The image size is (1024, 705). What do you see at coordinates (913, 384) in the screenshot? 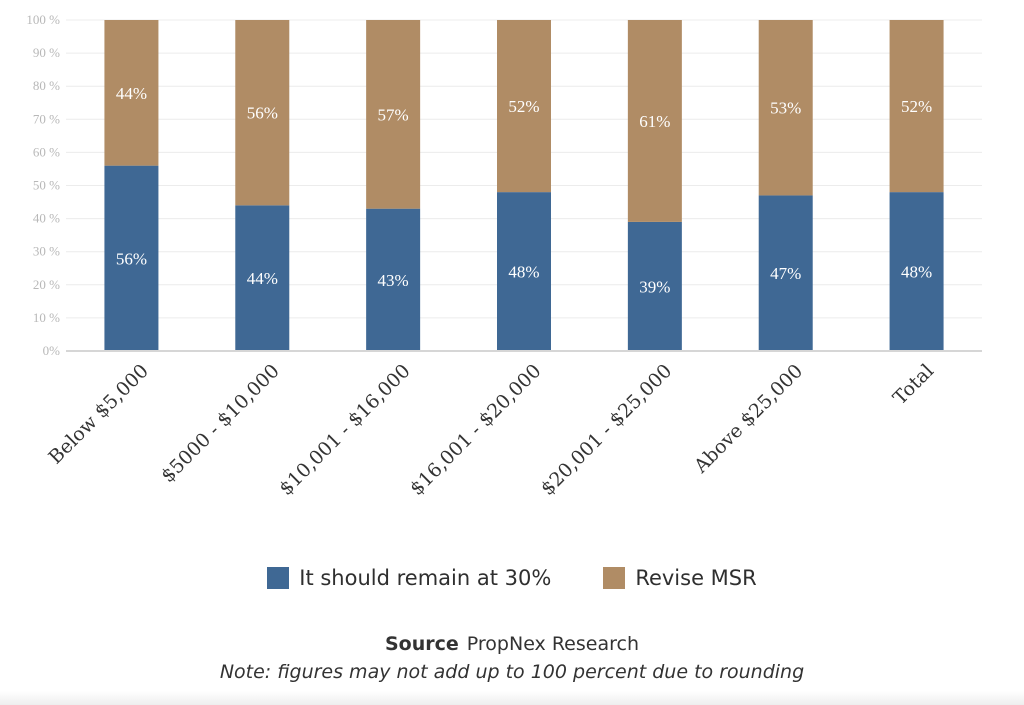
I see `x-category-label: Total` at bounding box center [913, 384].